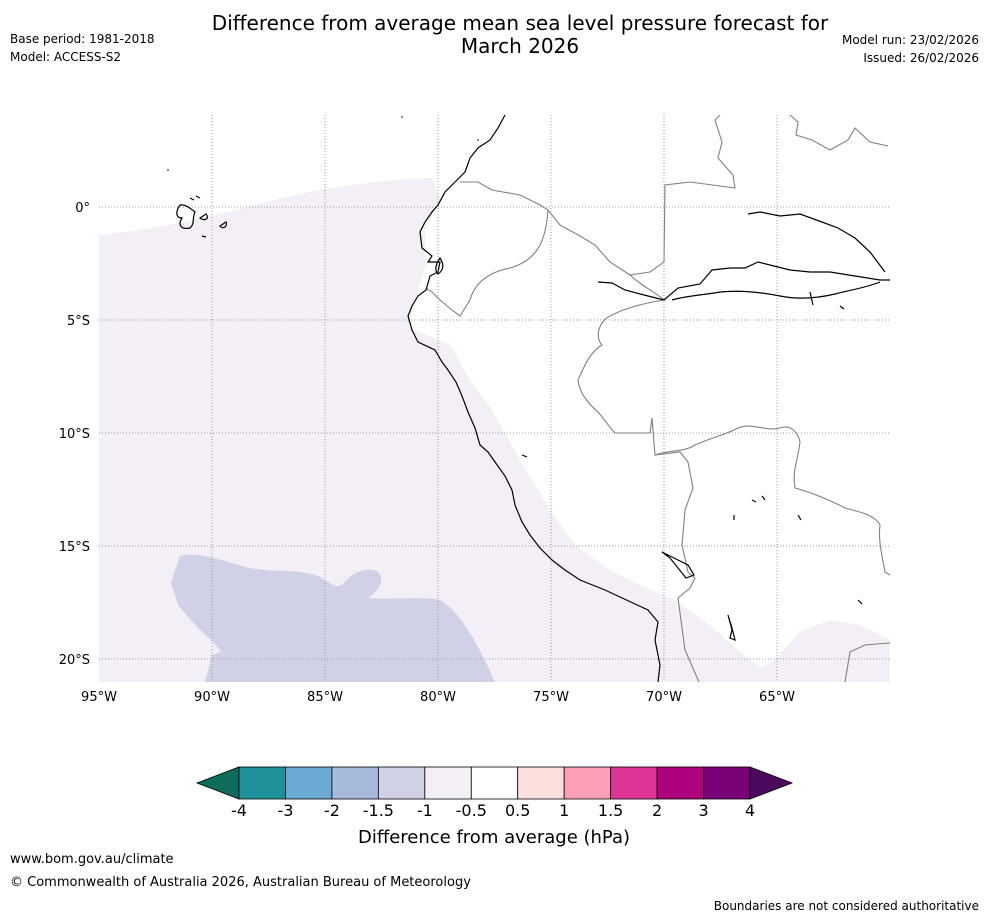  I want to click on colorbar-tick-label: -1, so click(425, 810).